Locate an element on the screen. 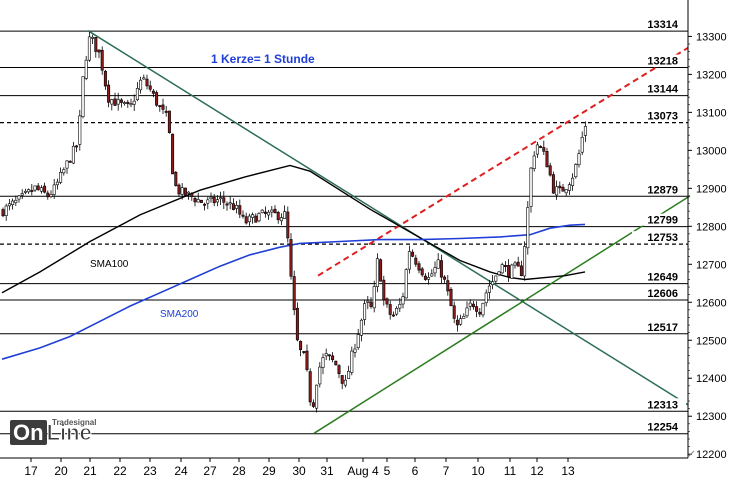  watermark-line: Line is located at coordinates (69, 433).